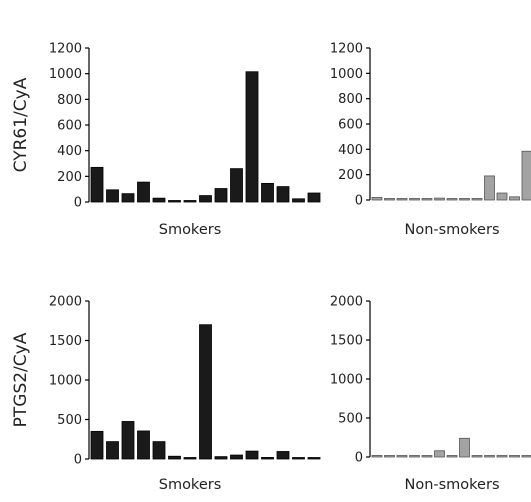  What do you see at coordinates (21, 379) in the screenshot?
I see `y-axis-label: PTGS2/CyA` at bounding box center [21, 379].